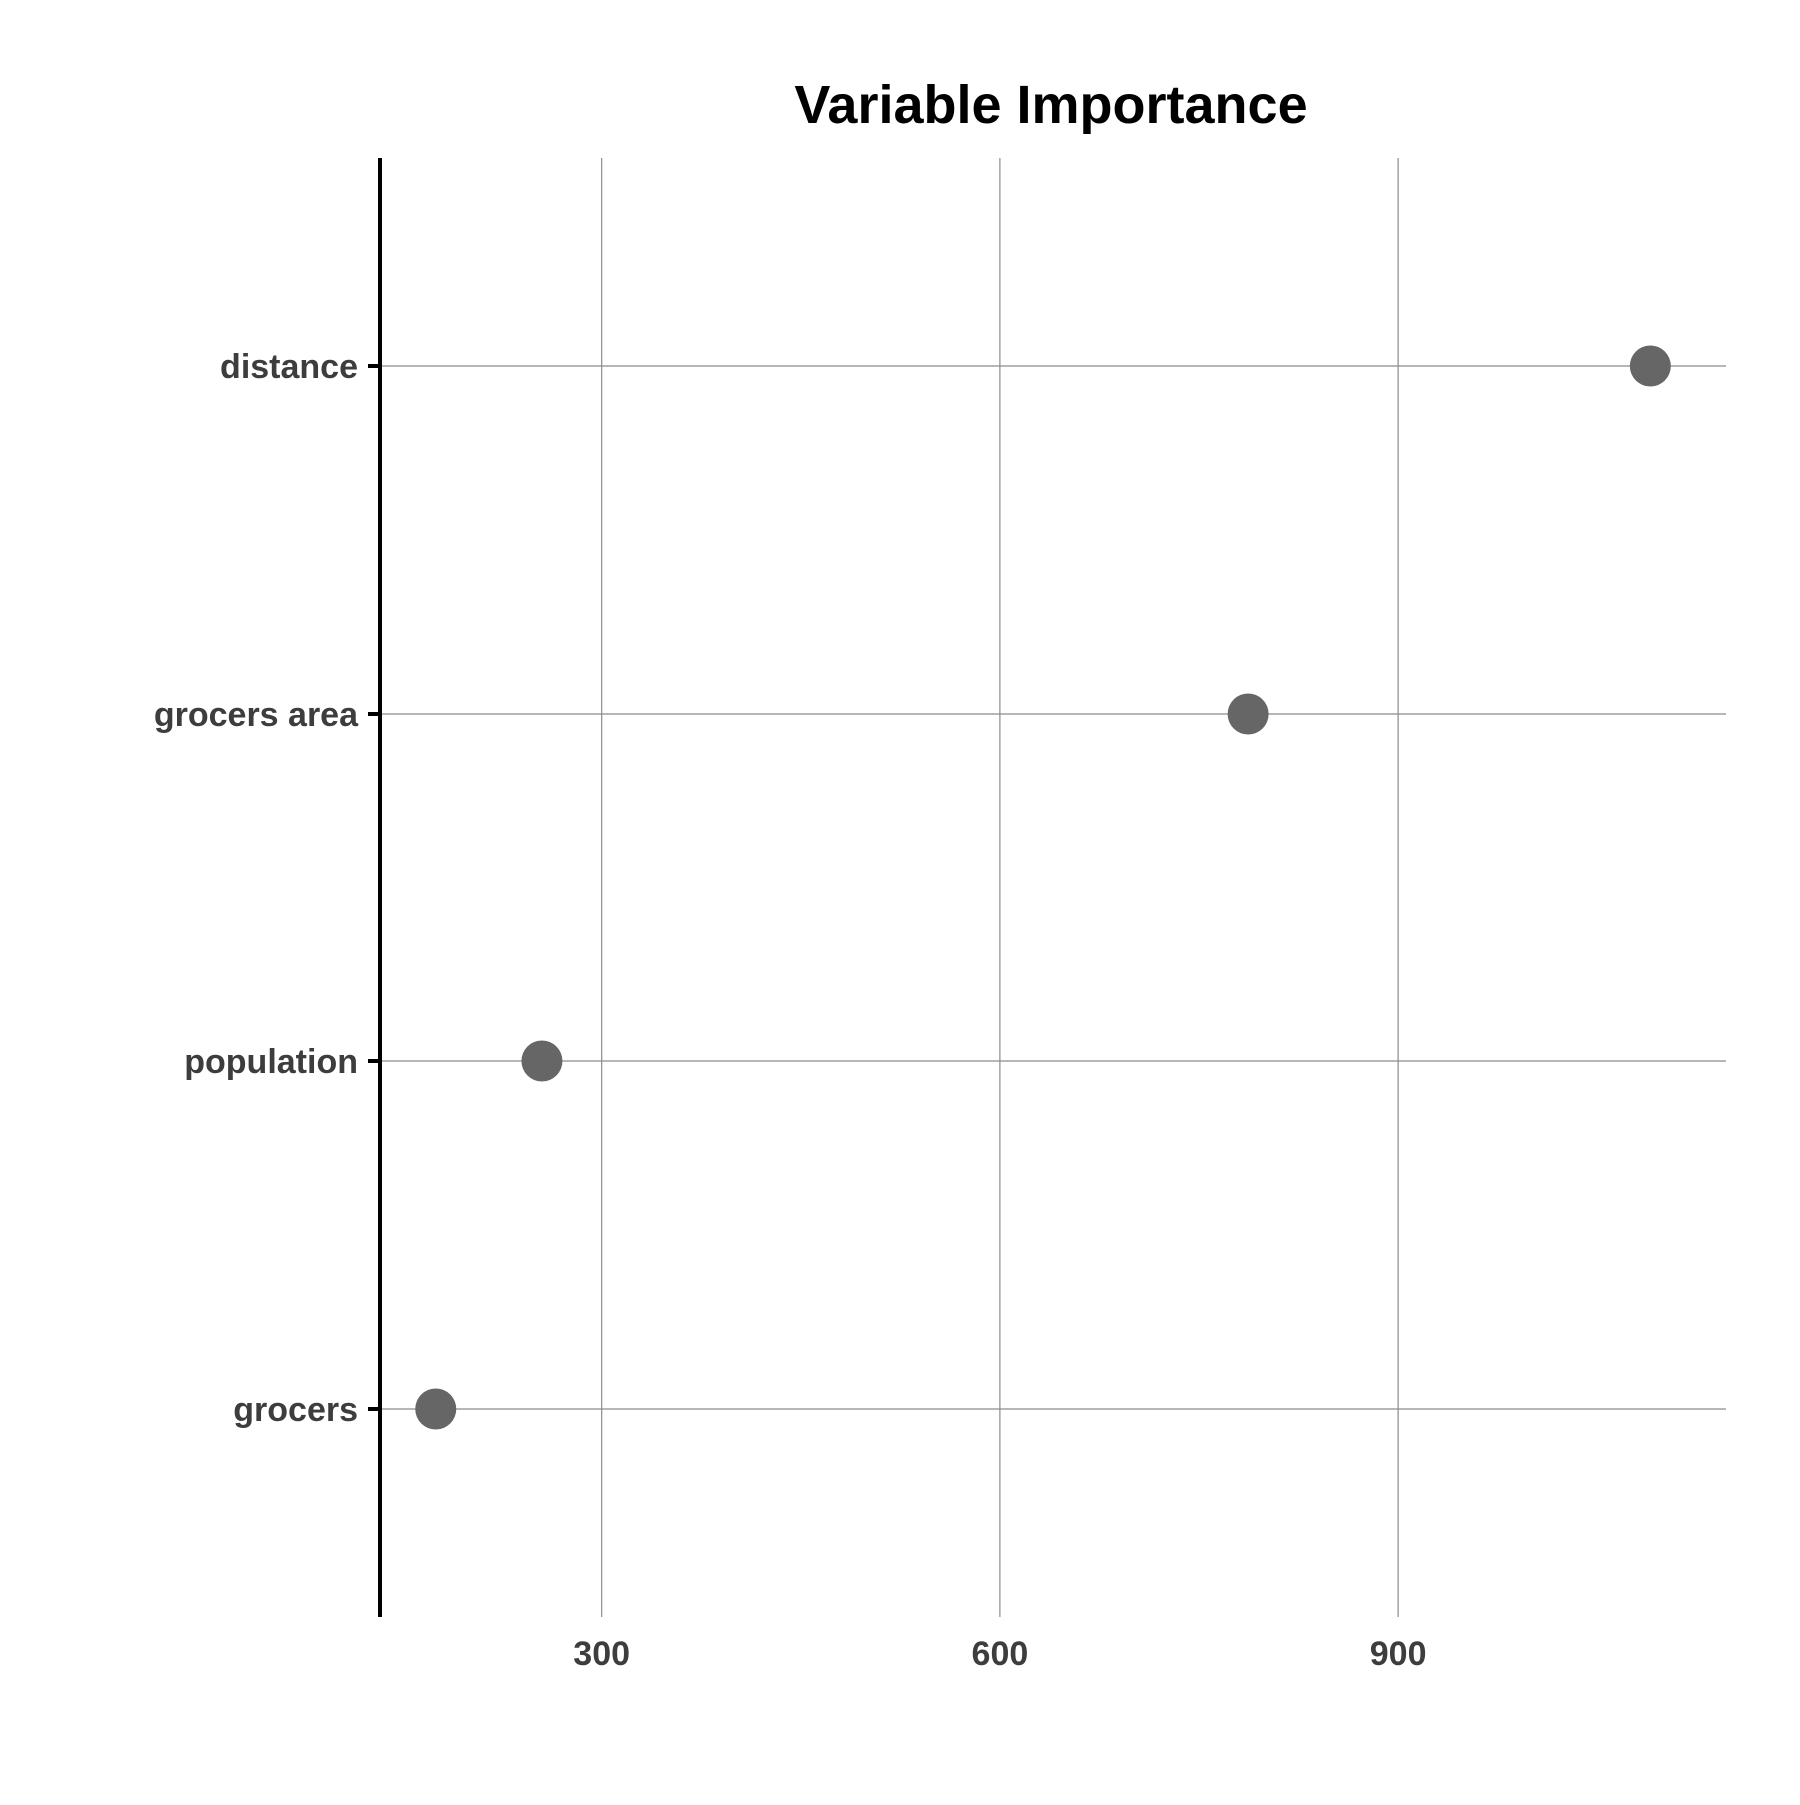 The width and height of the screenshot is (1800, 1805). What do you see at coordinates (601, 1654) in the screenshot?
I see `x-tick-label-300: 300` at bounding box center [601, 1654].